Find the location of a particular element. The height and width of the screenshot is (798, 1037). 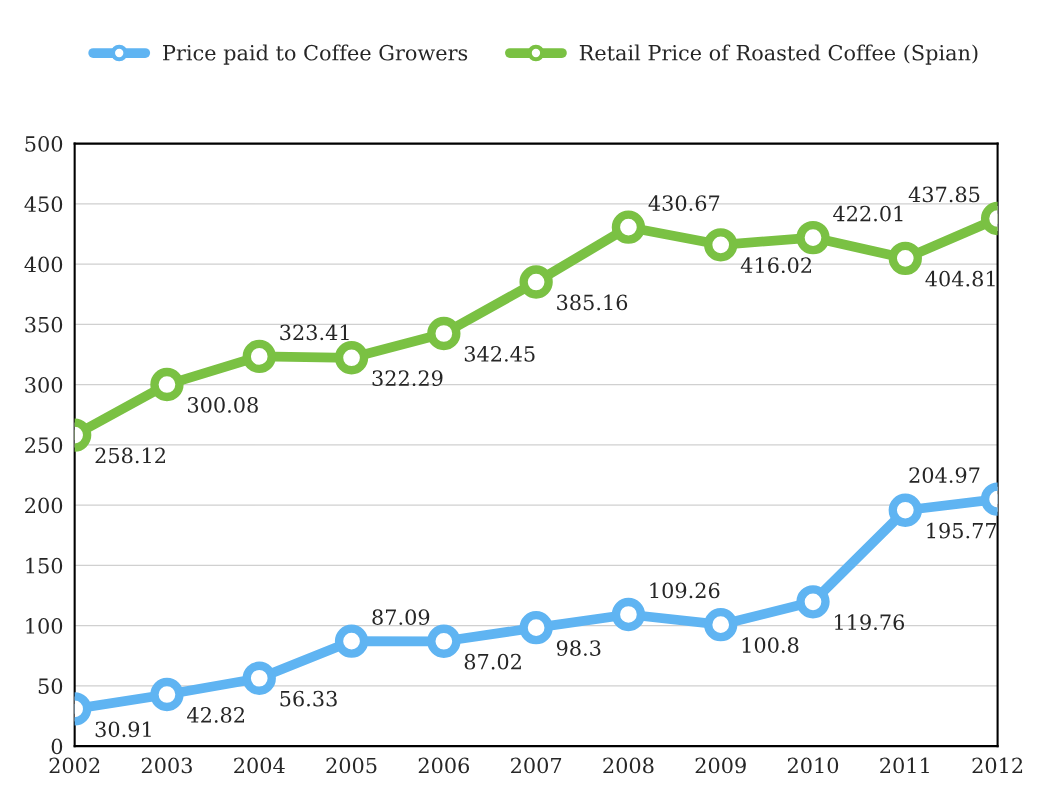

x-tick-label: 2010 is located at coordinates (813, 765).